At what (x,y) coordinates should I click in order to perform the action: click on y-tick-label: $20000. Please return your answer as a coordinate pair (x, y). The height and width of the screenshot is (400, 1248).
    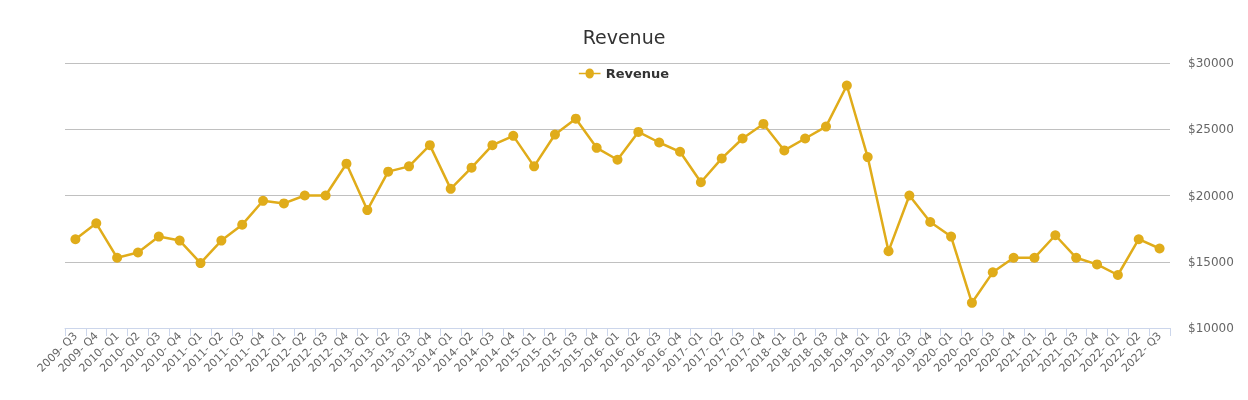
    Looking at the image, I should click on (1211, 195).